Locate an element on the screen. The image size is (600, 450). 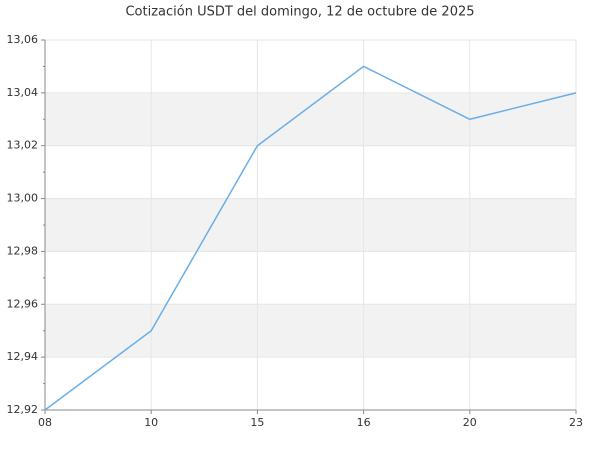
x-tick-label: 10 is located at coordinates (151, 422).